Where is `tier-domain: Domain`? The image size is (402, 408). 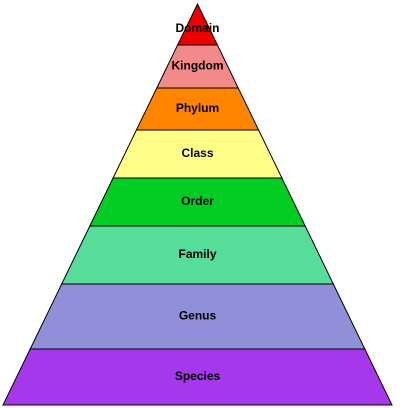 tier-domain: Domain is located at coordinates (197, 24).